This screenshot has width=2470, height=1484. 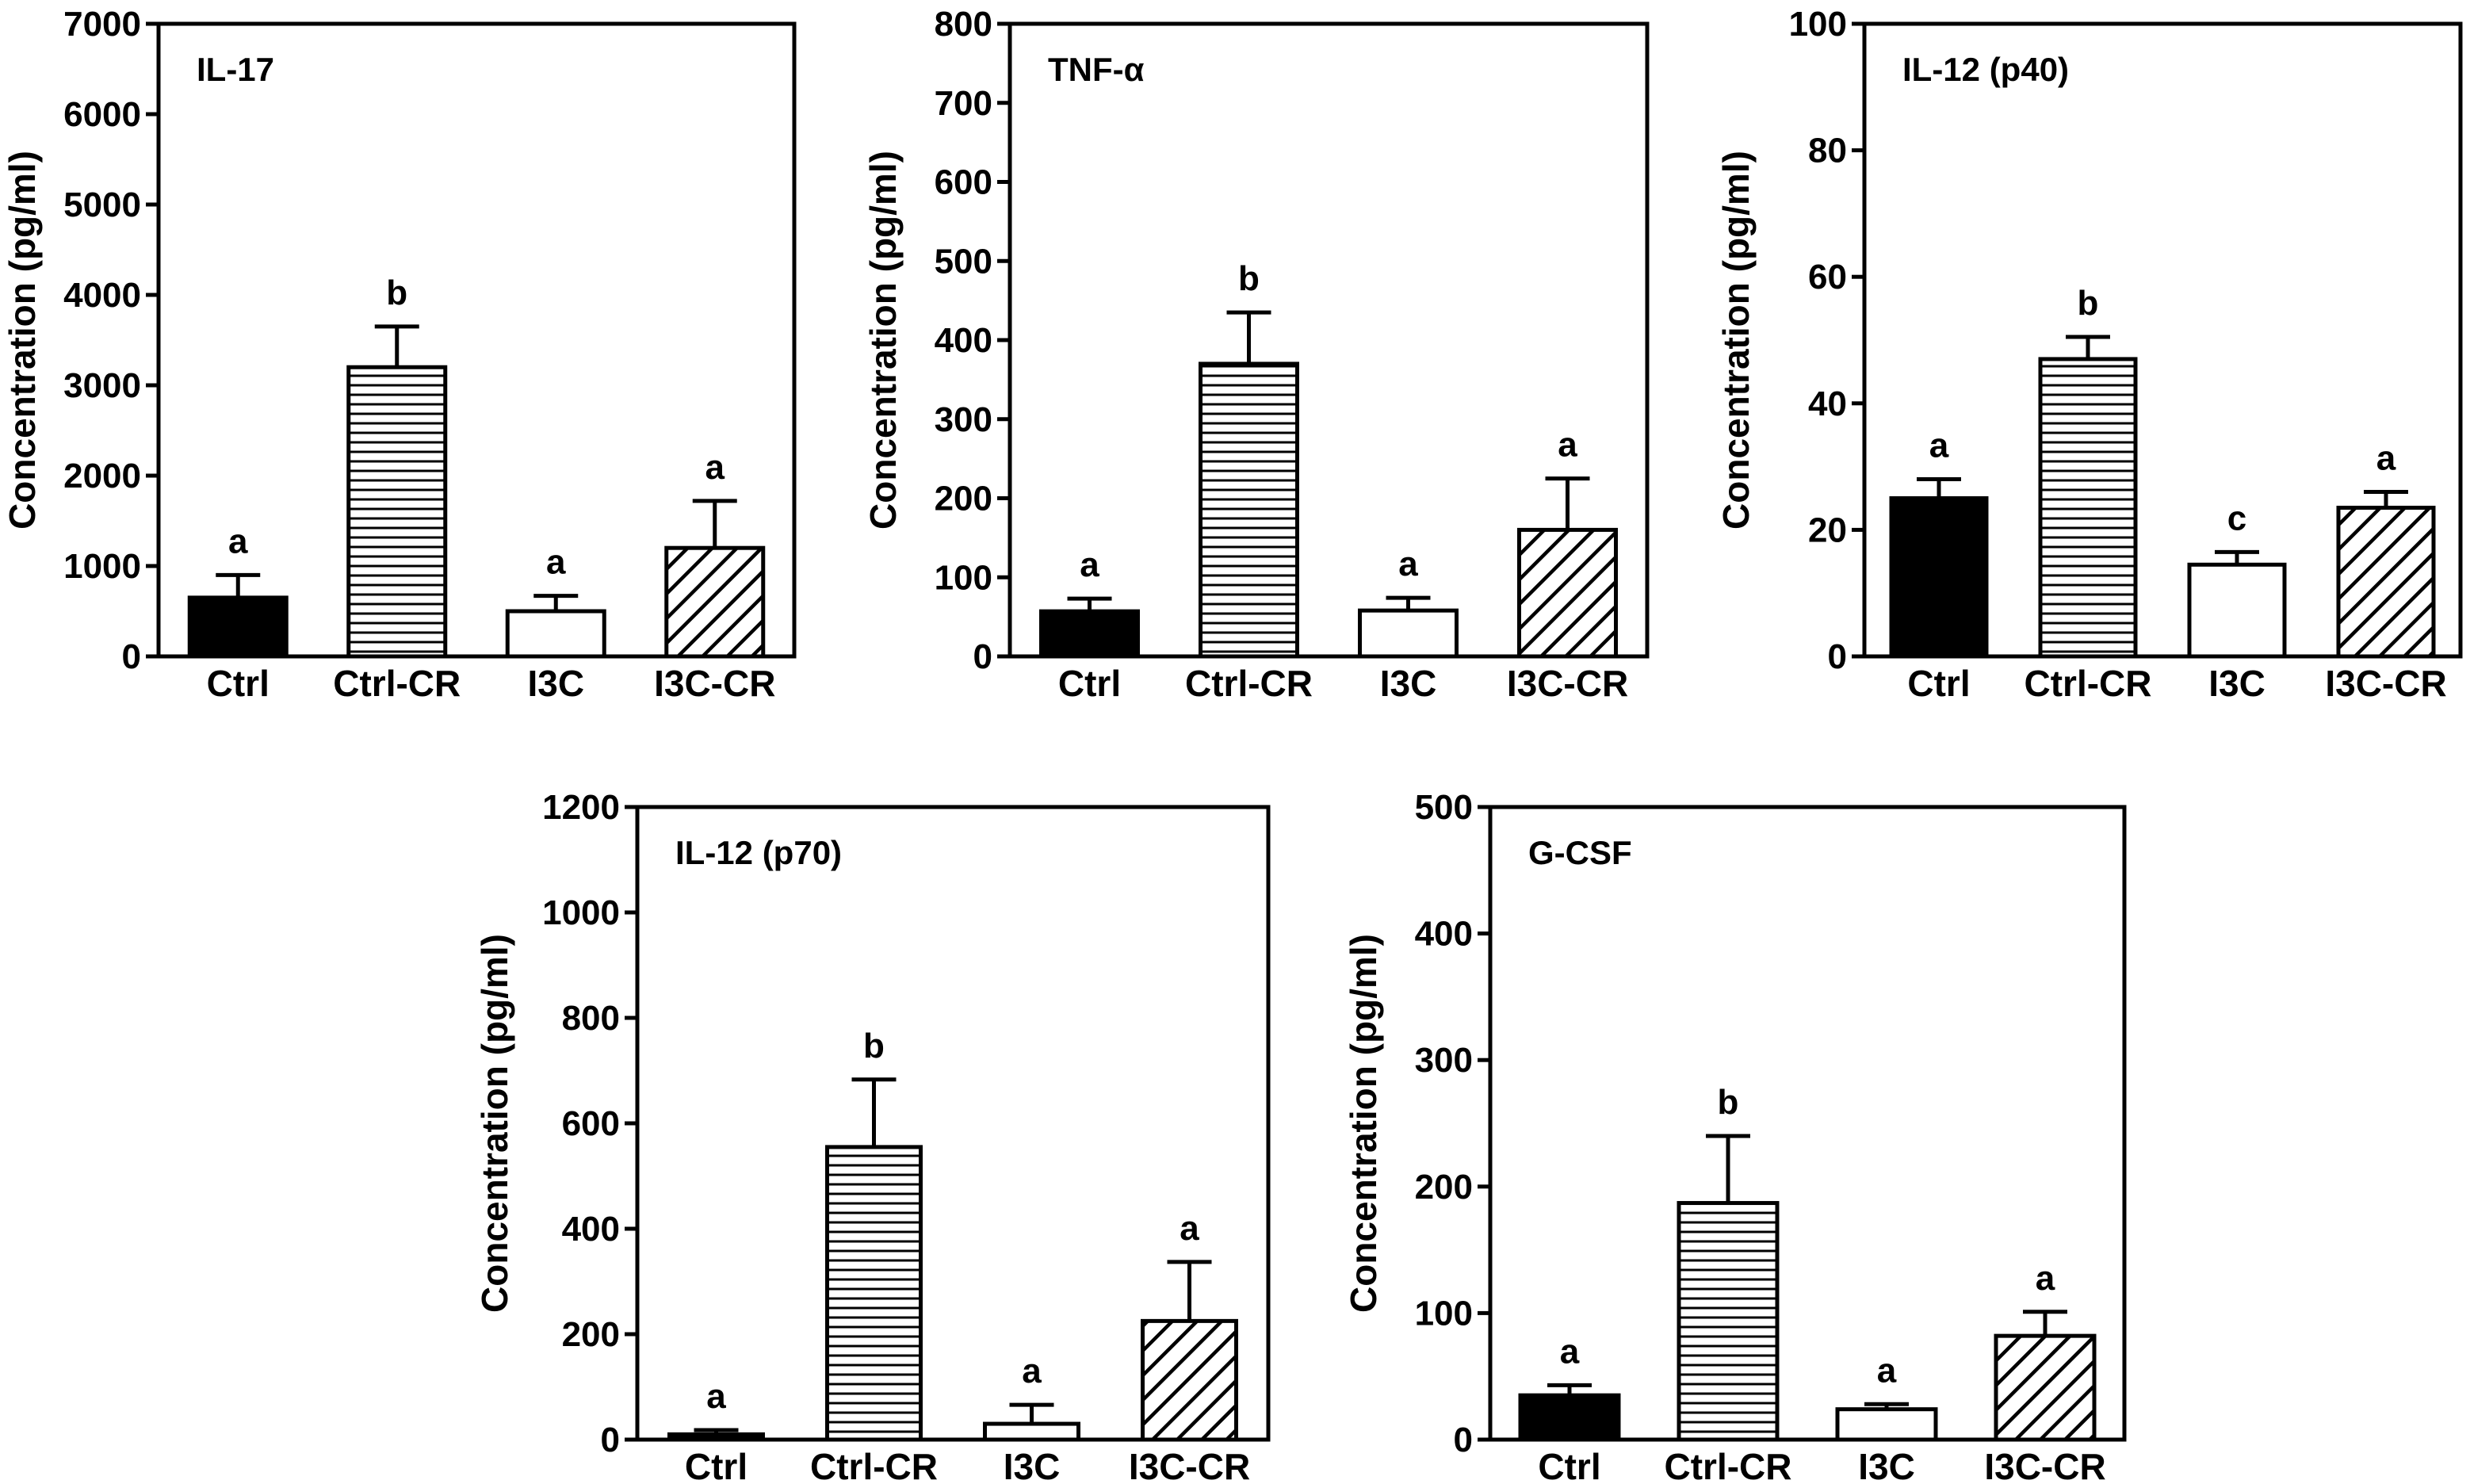 What do you see at coordinates (963, 103) in the screenshot?
I see `y-tick-label: 700` at bounding box center [963, 103].